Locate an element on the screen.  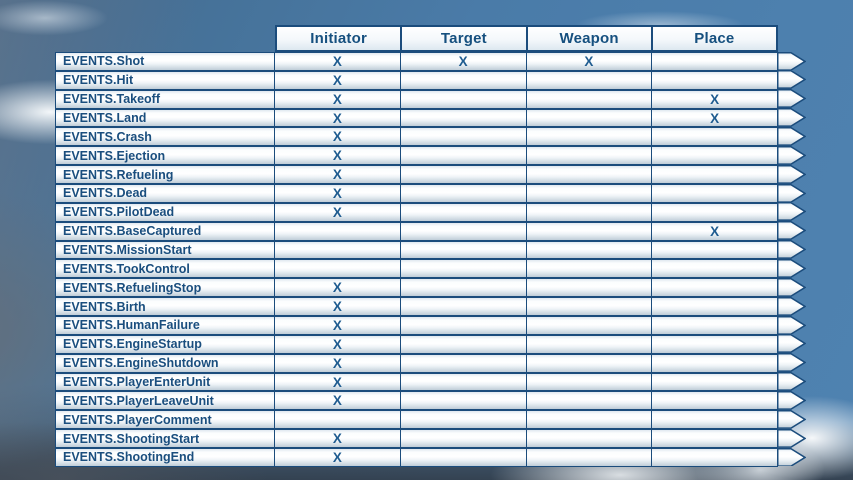
table-row: EVENTS.Dead X is located at coordinates (430, 193).